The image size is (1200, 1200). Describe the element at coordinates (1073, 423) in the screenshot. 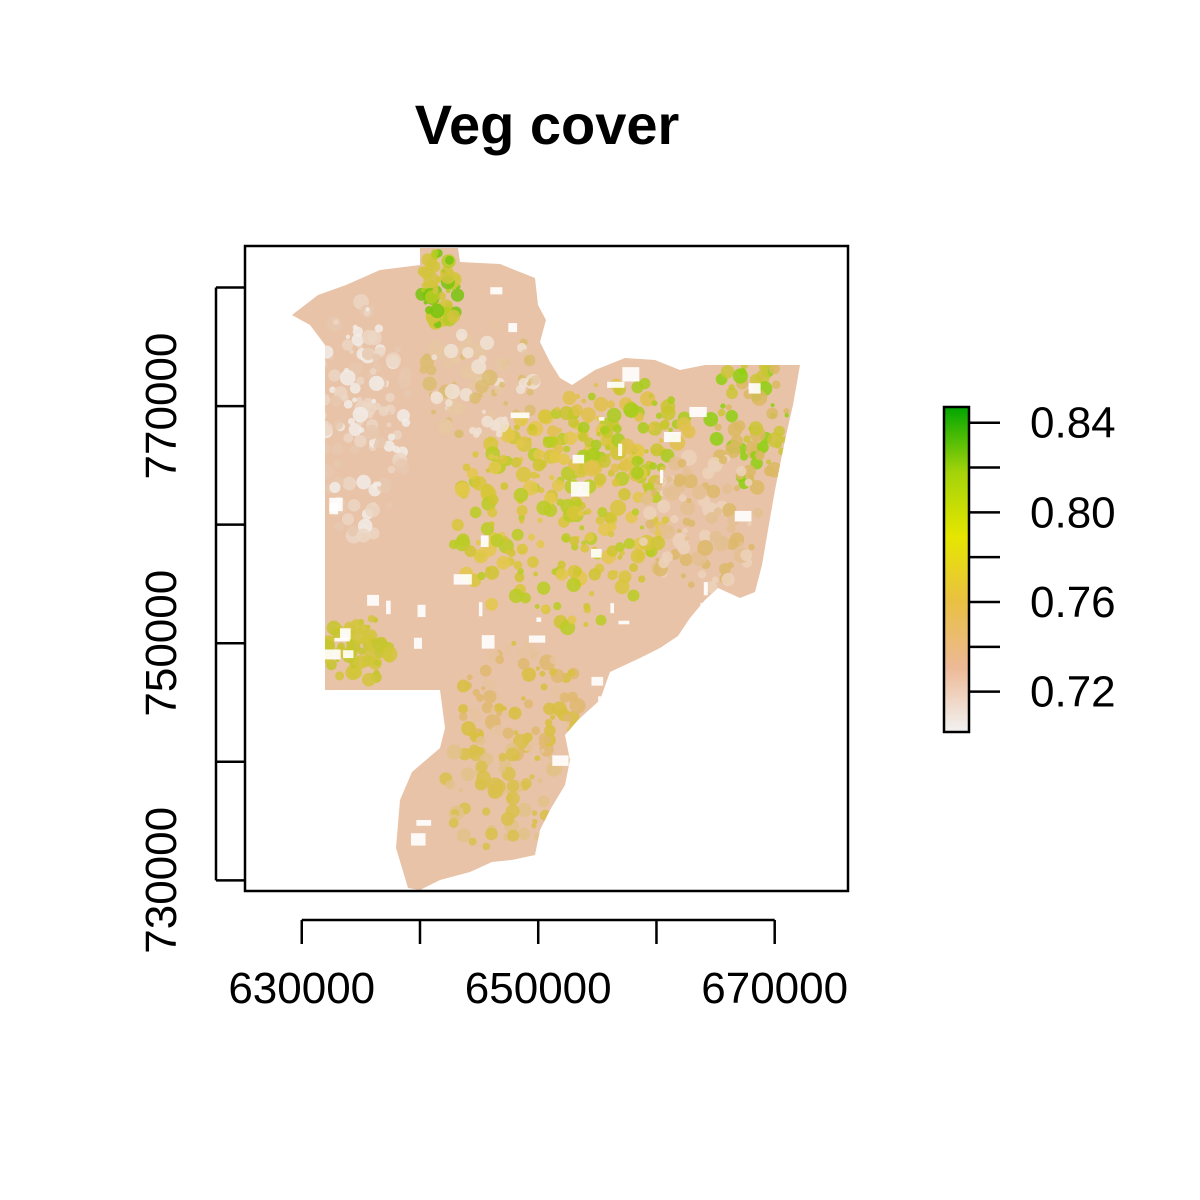

I see `legend-label: 0.84` at that location.